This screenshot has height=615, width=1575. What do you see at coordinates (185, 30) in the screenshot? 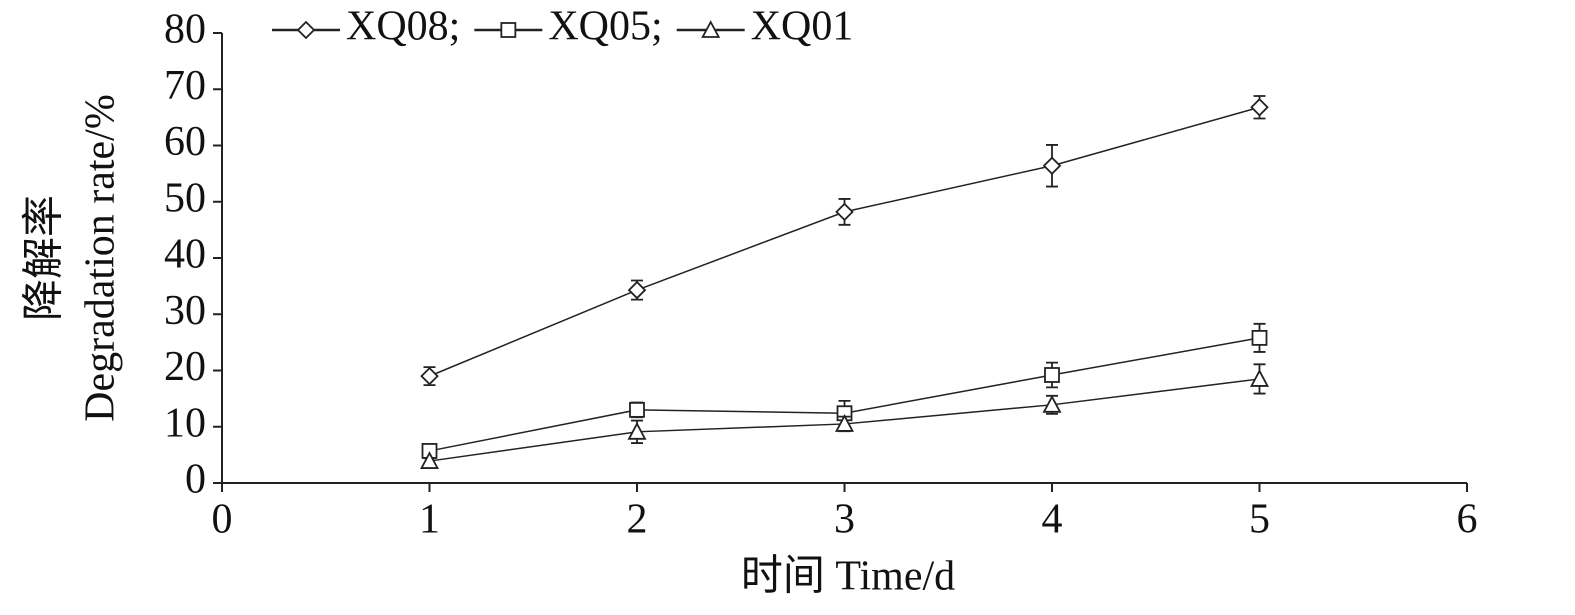
I see `y-tick-label: 80` at bounding box center [185, 30].